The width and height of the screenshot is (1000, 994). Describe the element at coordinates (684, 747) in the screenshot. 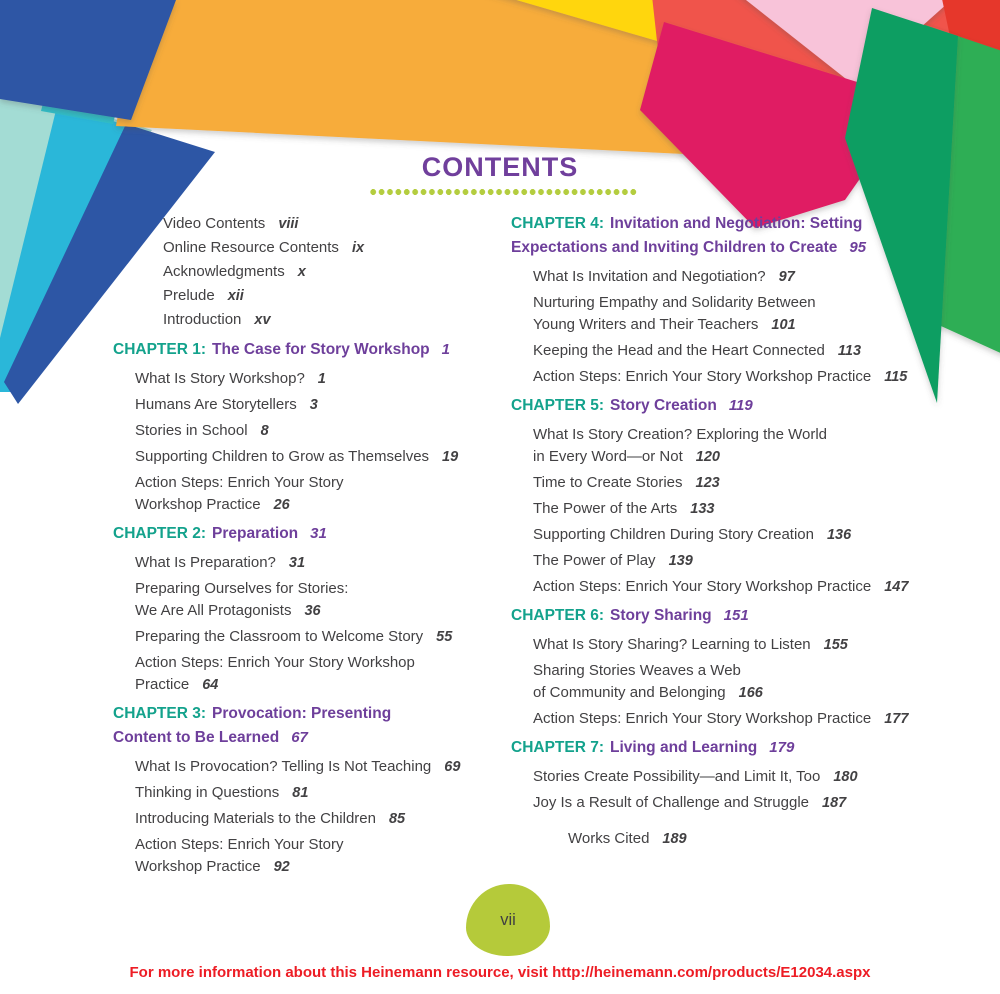

I see `chapter-title: Living and Learning` at that location.